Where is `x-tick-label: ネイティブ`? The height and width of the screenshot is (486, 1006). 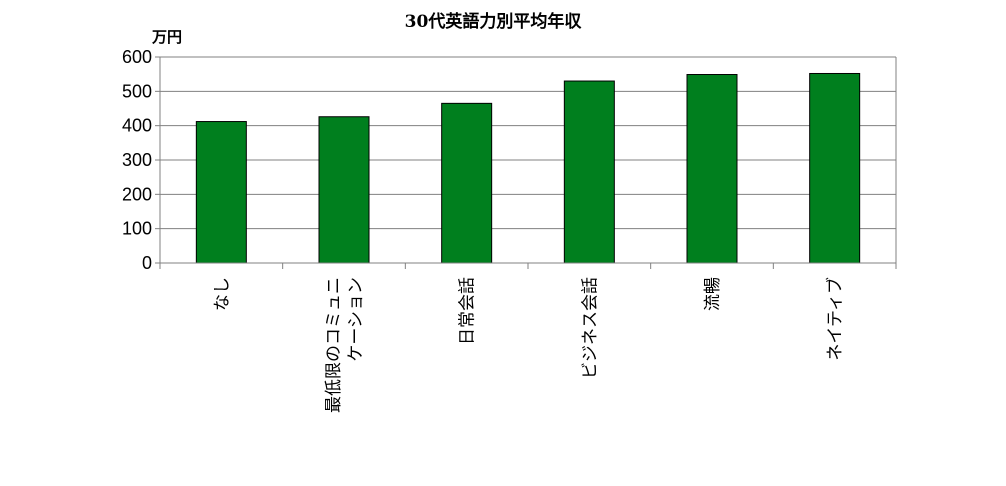
x-tick-label: ネイティブ is located at coordinates (835, 319).